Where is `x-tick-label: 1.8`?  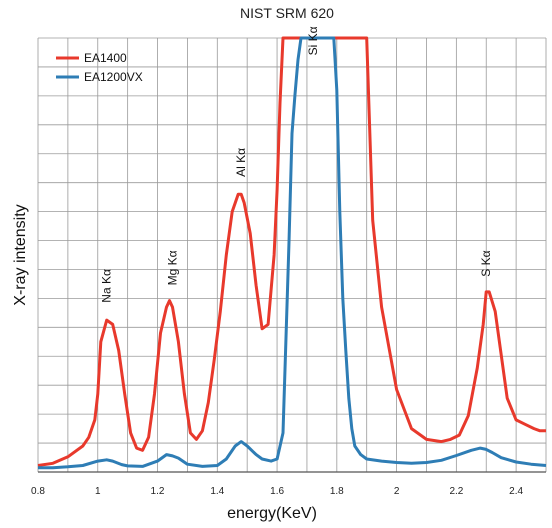
x-tick-label: 1.8 is located at coordinates (337, 491).